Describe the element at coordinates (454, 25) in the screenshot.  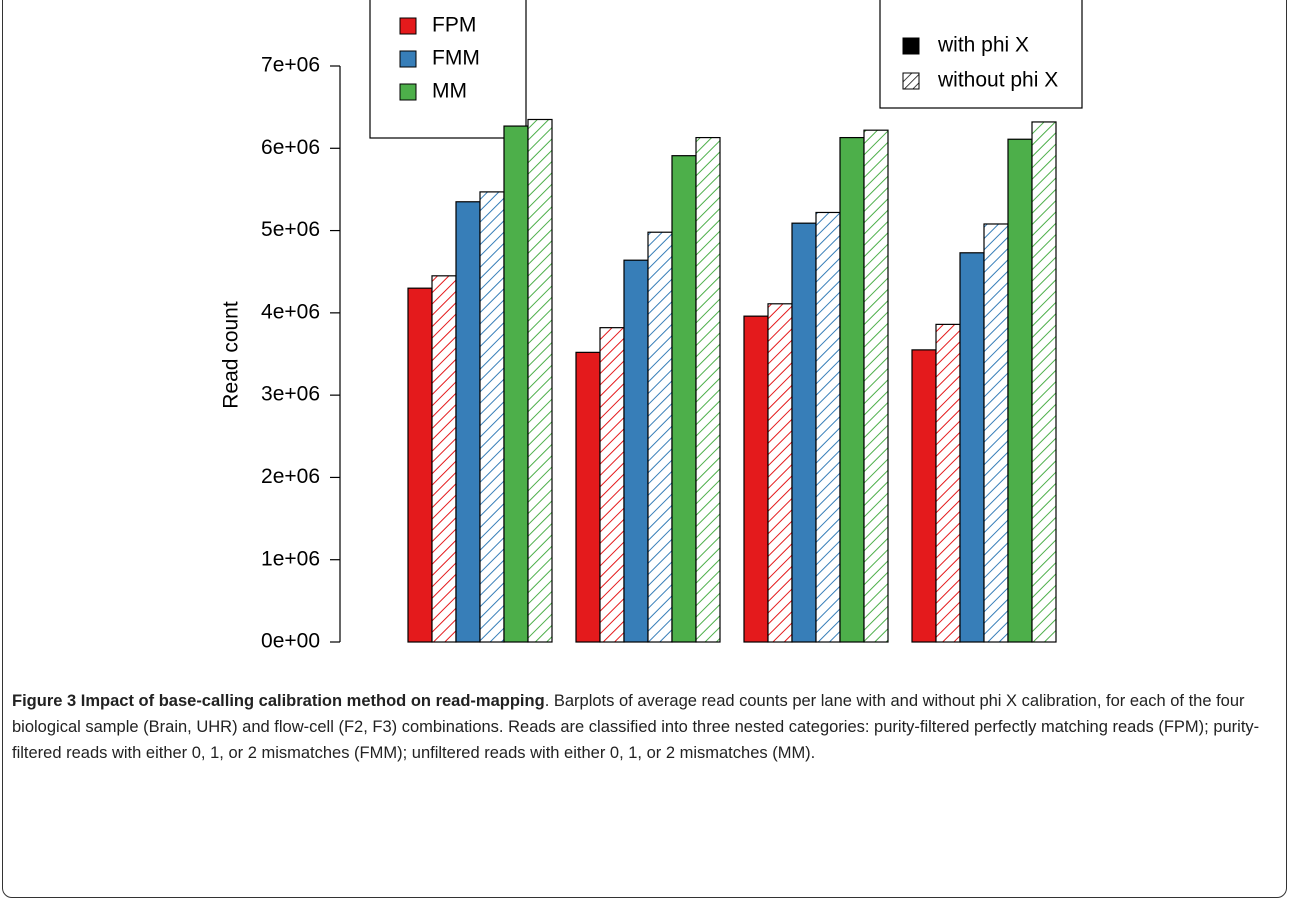
I see `legend-label: FPM` at that location.